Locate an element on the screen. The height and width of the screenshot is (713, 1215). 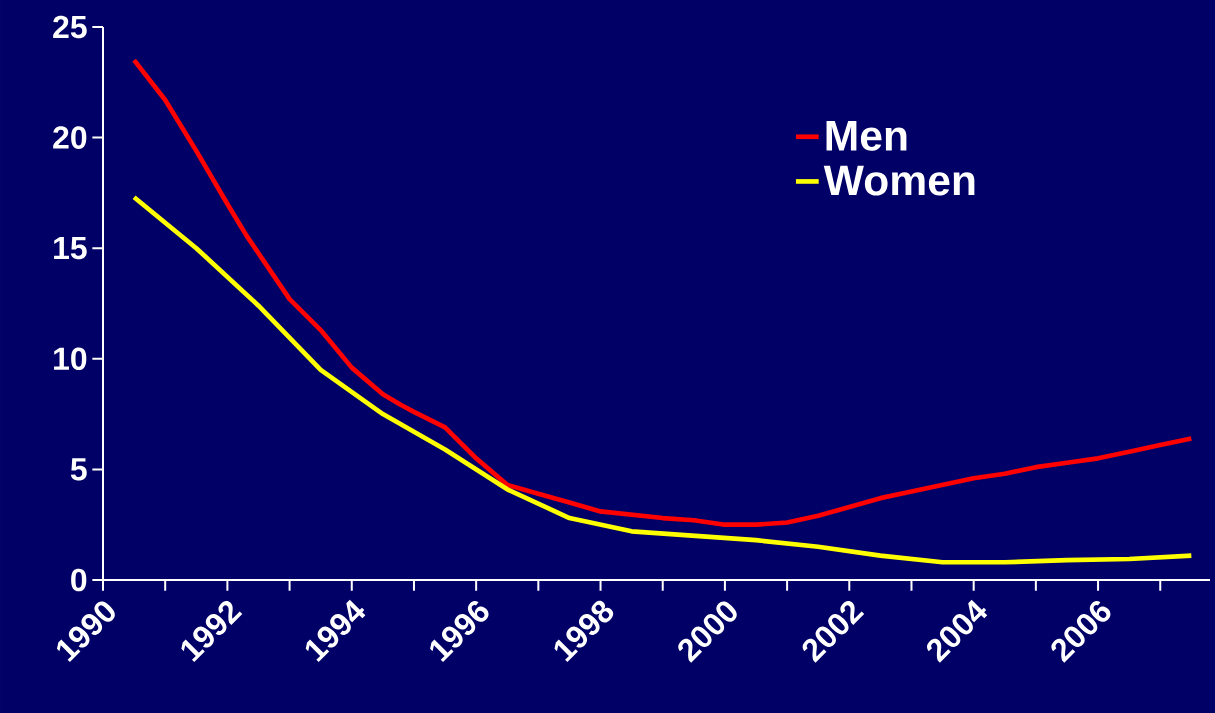
y-tick-label: 20 is located at coordinates (70, 137).